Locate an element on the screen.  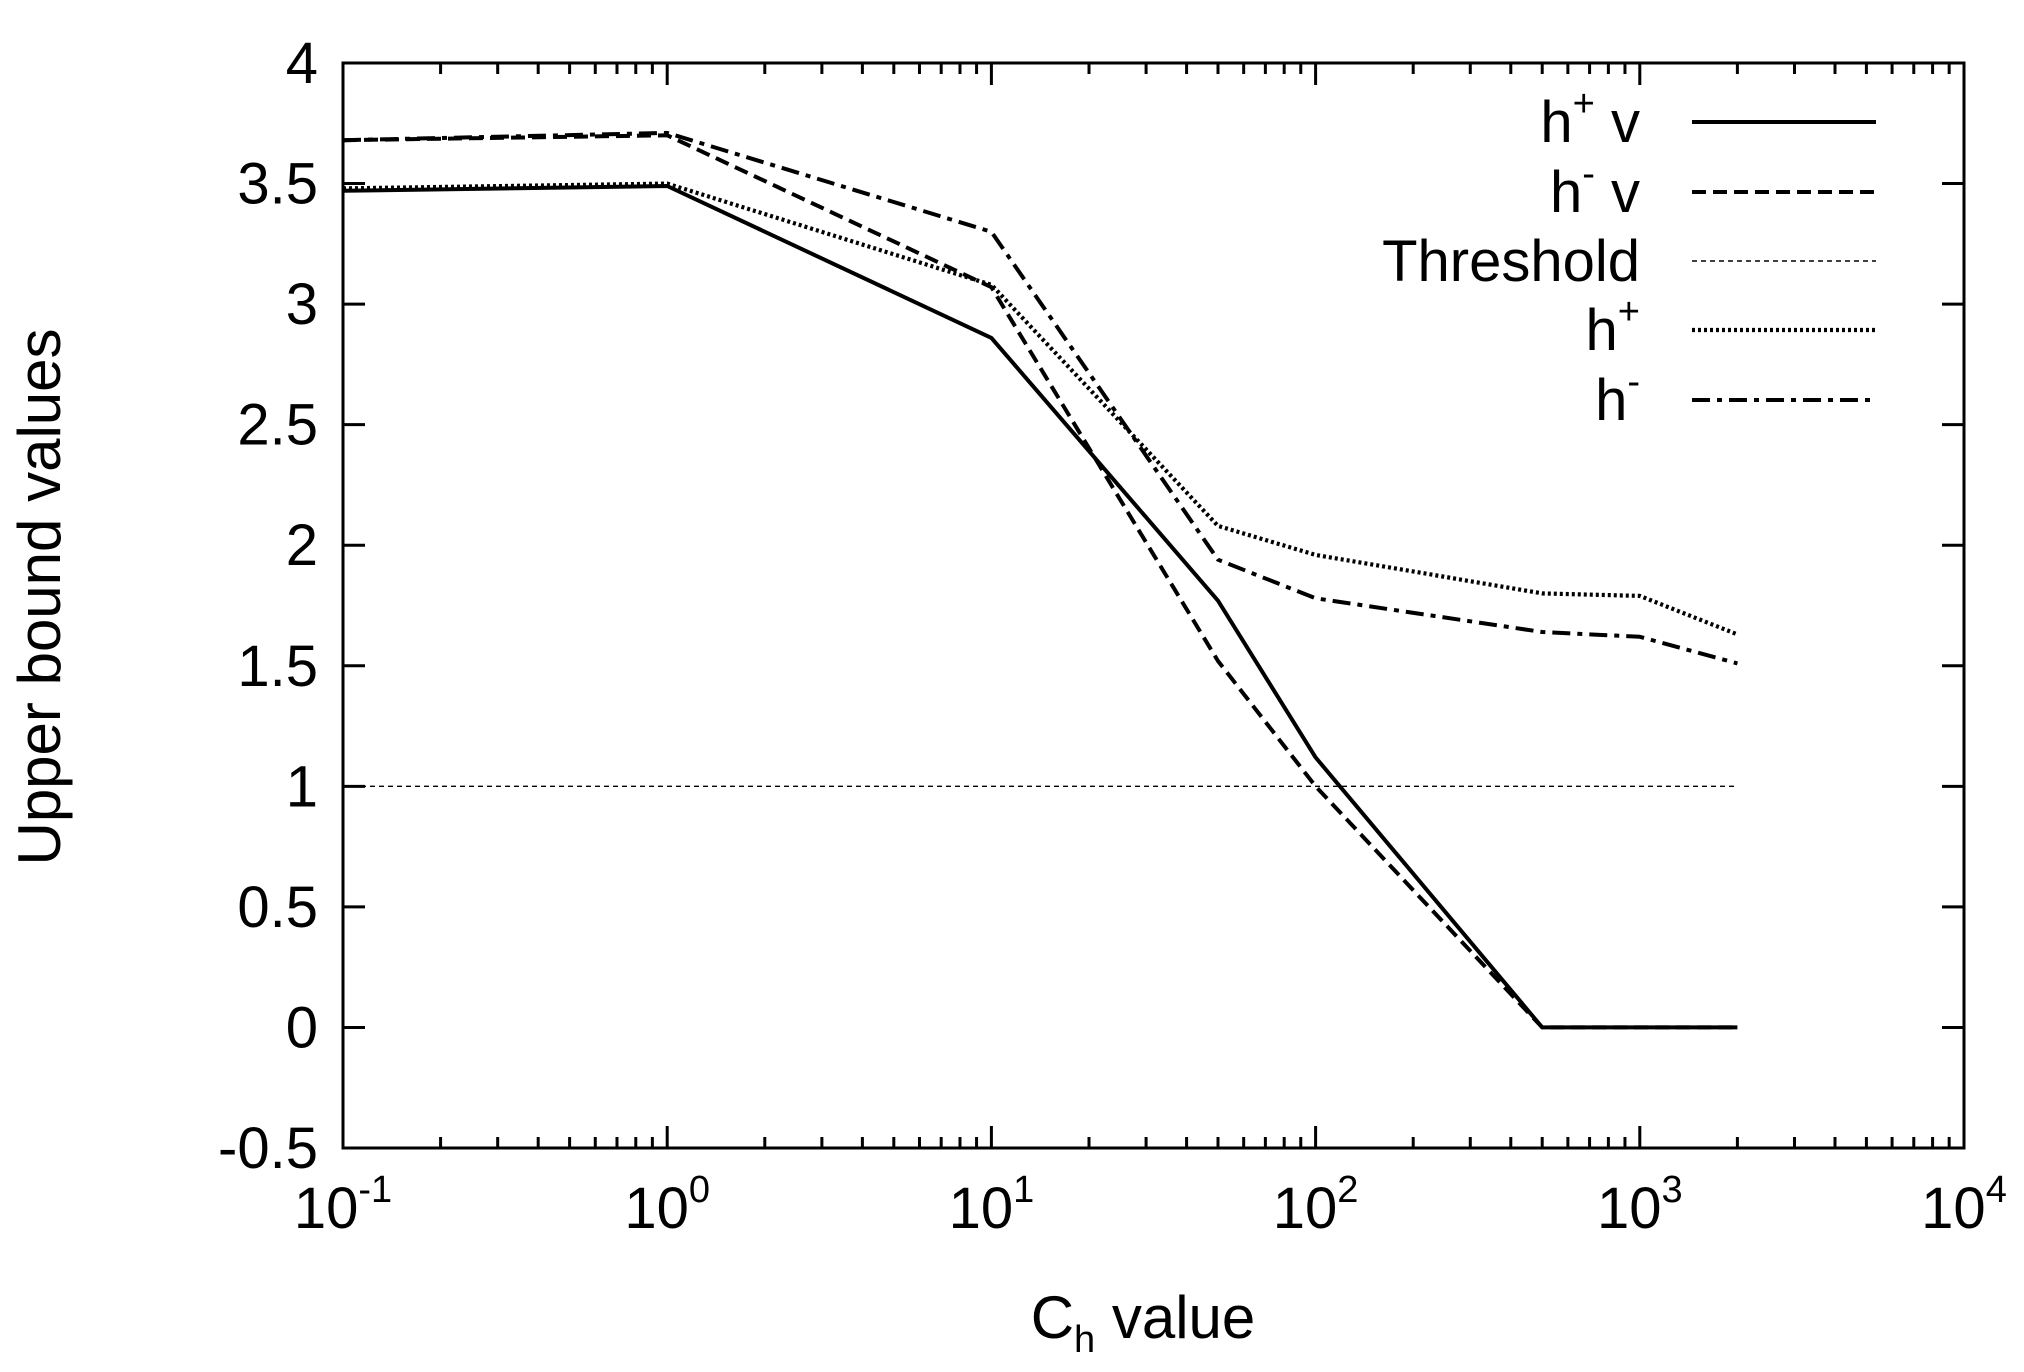
legend-label-base: Threshold is located at coordinates (1511, 261).